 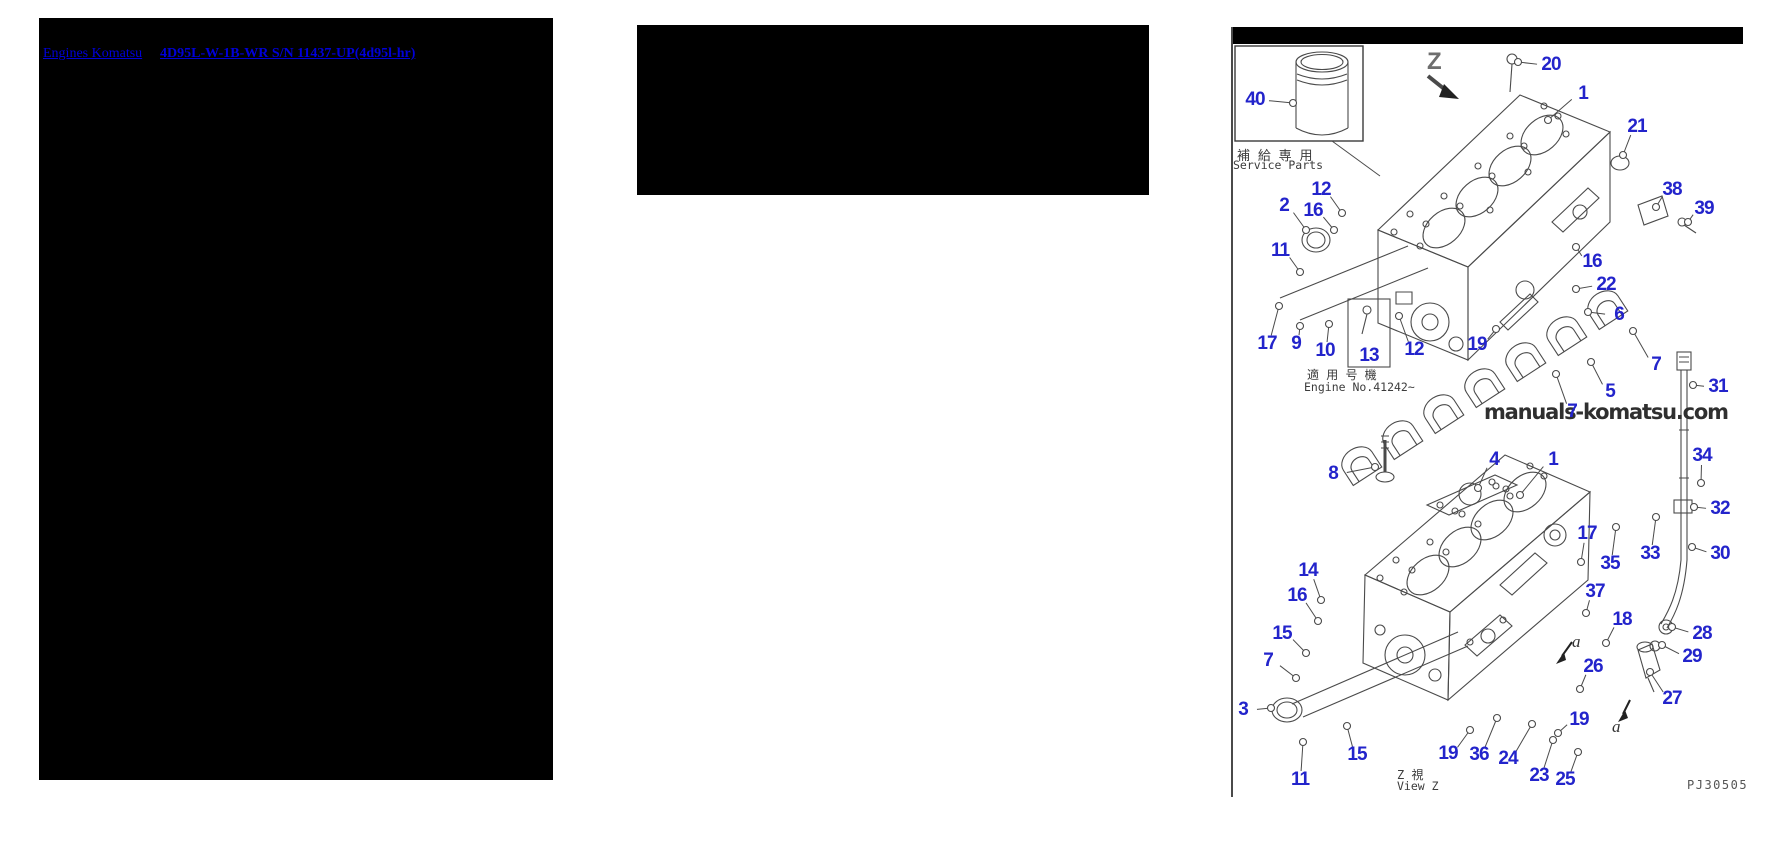 What do you see at coordinates (1284, 205) in the screenshot?
I see `callout-2: 2` at bounding box center [1284, 205].